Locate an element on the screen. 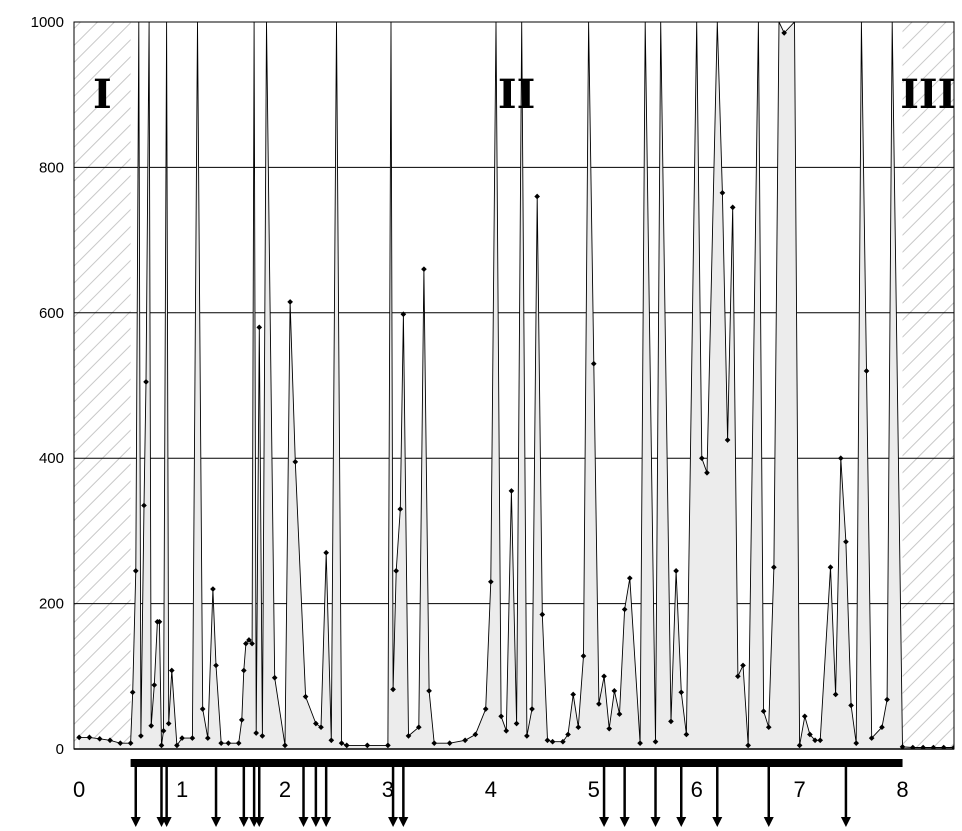 Image resolution: width=962 pixels, height=831 pixels. y-tick-label: 1000 is located at coordinates (47, 22).